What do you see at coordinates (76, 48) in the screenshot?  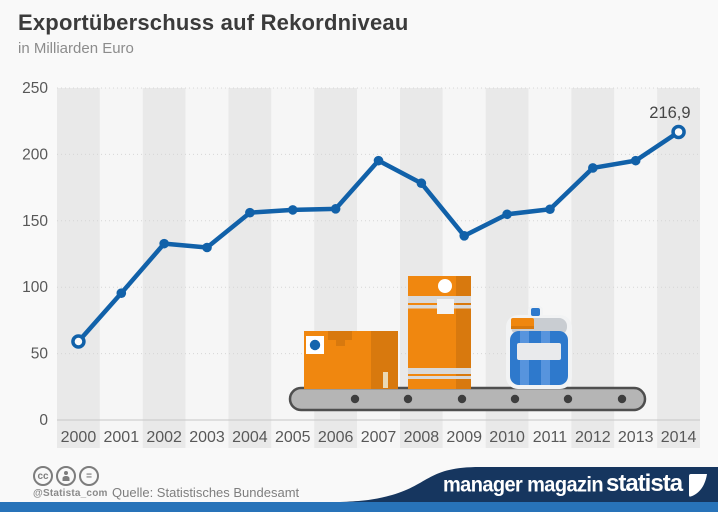 I see `chart-subtitle: in Milliarden Euro` at bounding box center [76, 48].